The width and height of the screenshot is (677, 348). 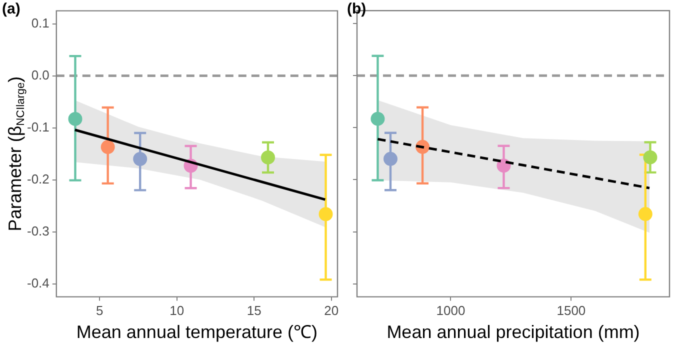 What do you see at coordinates (38, 178) in the screenshot?
I see `y-tick-label: -0.2` at bounding box center [38, 178].